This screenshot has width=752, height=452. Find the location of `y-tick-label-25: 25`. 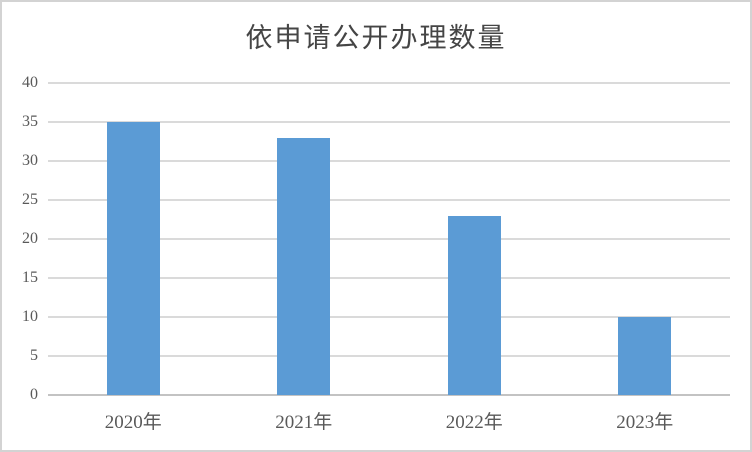

y-tick-label-25: 25 is located at coordinates (30, 199).